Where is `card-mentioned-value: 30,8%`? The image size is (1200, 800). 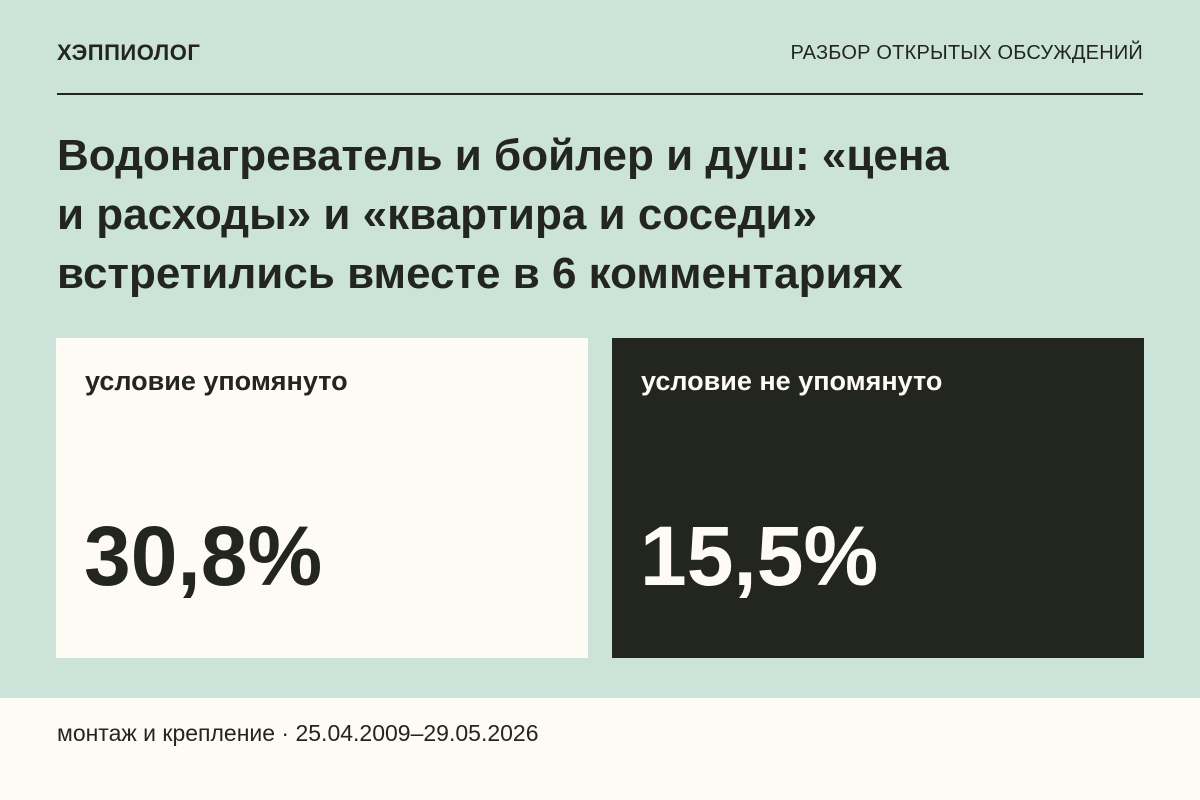 card-mentioned-value: 30,8% is located at coordinates (203, 556).